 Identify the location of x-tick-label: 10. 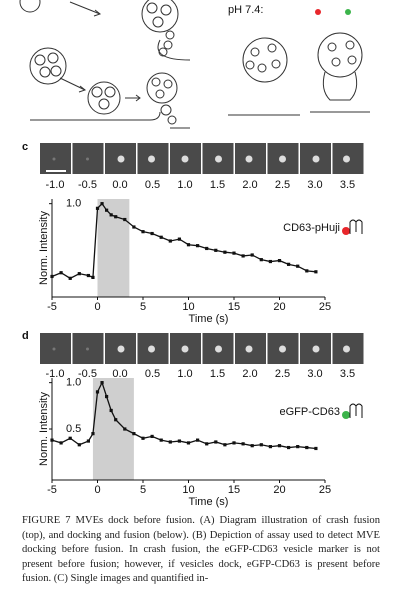
(188, 490).